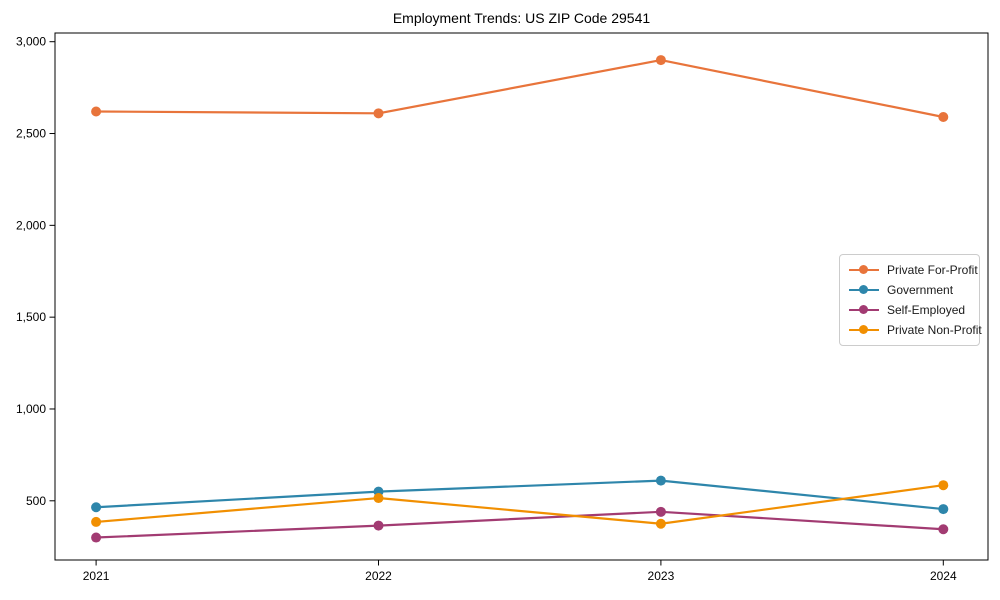  What do you see at coordinates (943, 485) in the screenshot?
I see `data-point-private-non-profit-2024` at bounding box center [943, 485].